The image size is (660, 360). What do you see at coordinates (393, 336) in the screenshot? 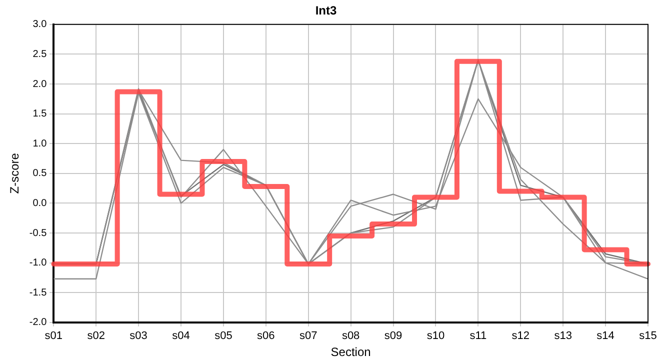
I see `x-tick-label: s09` at bounding box center [393, 336].